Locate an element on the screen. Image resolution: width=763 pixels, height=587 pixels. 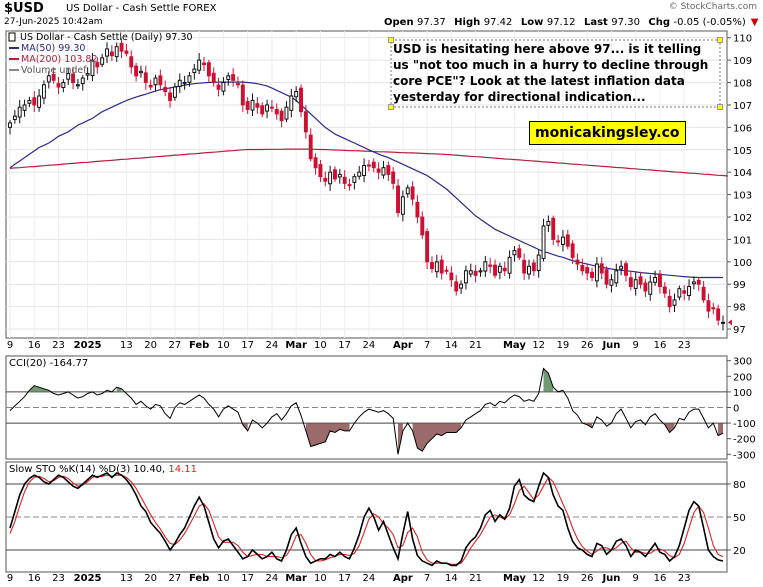
xaxis-bottom-tick-label: 9 is located at coordinates (636, 578).